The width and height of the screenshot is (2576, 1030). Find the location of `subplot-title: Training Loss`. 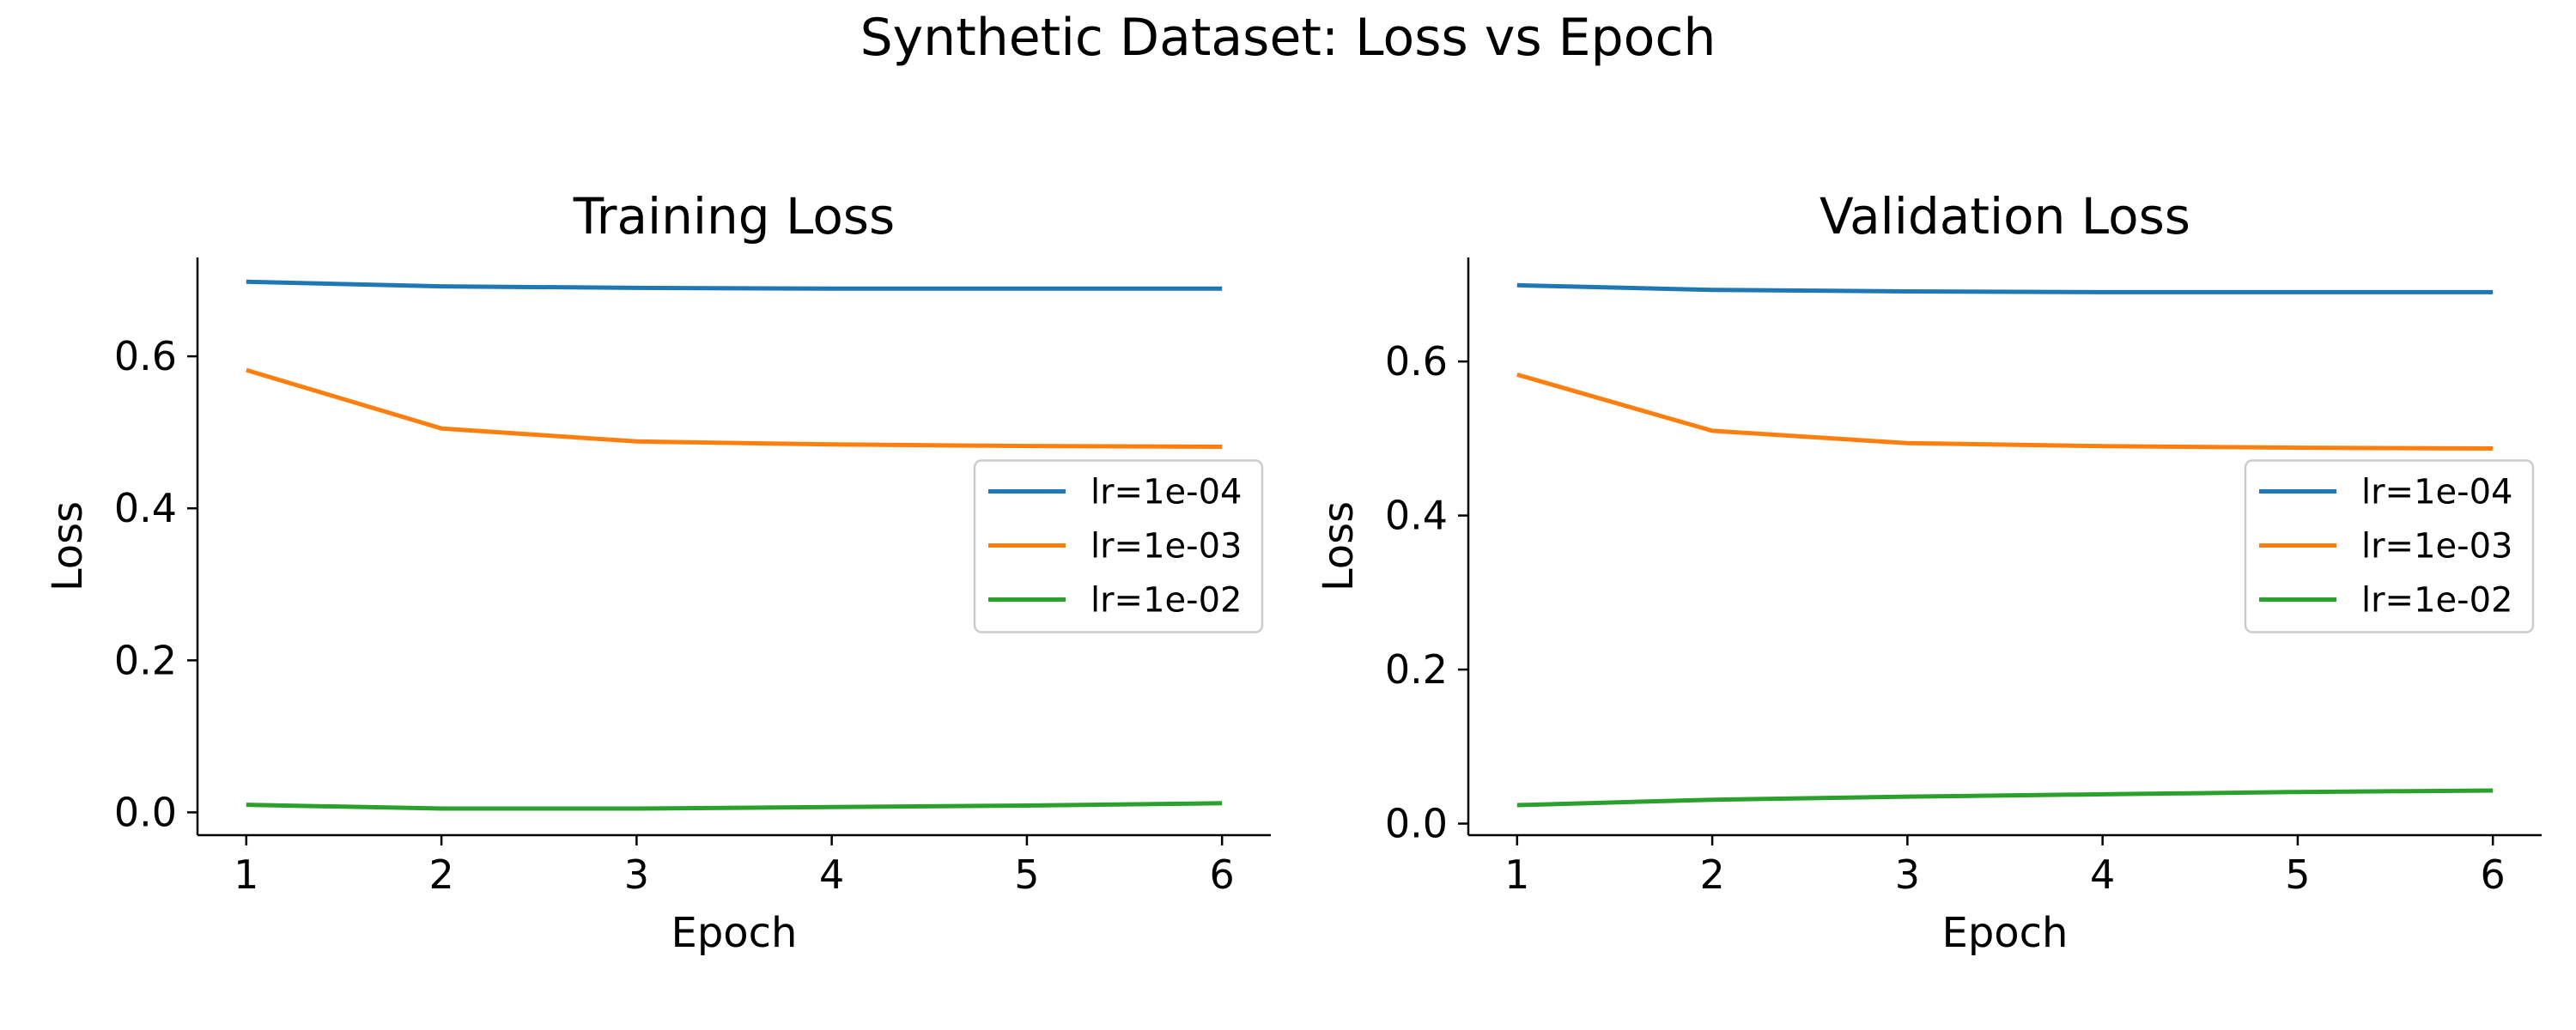

subplot-title: Training Loss is located at coordinates (735, 216).